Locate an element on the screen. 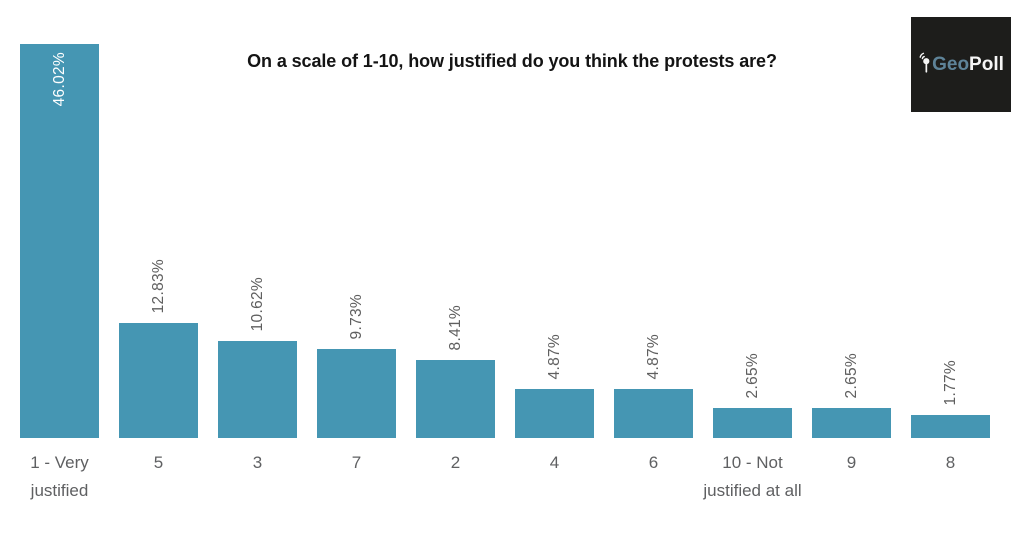  bar-category-label: 5 is located at coordinates (158, 462).